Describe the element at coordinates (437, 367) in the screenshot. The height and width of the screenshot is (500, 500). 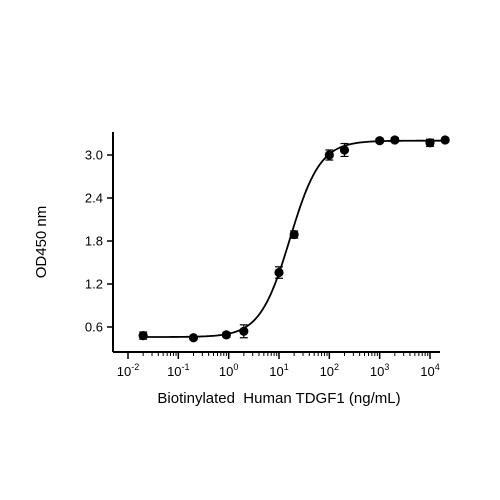
I see `x-tick-label-exponent: 4` at that location.